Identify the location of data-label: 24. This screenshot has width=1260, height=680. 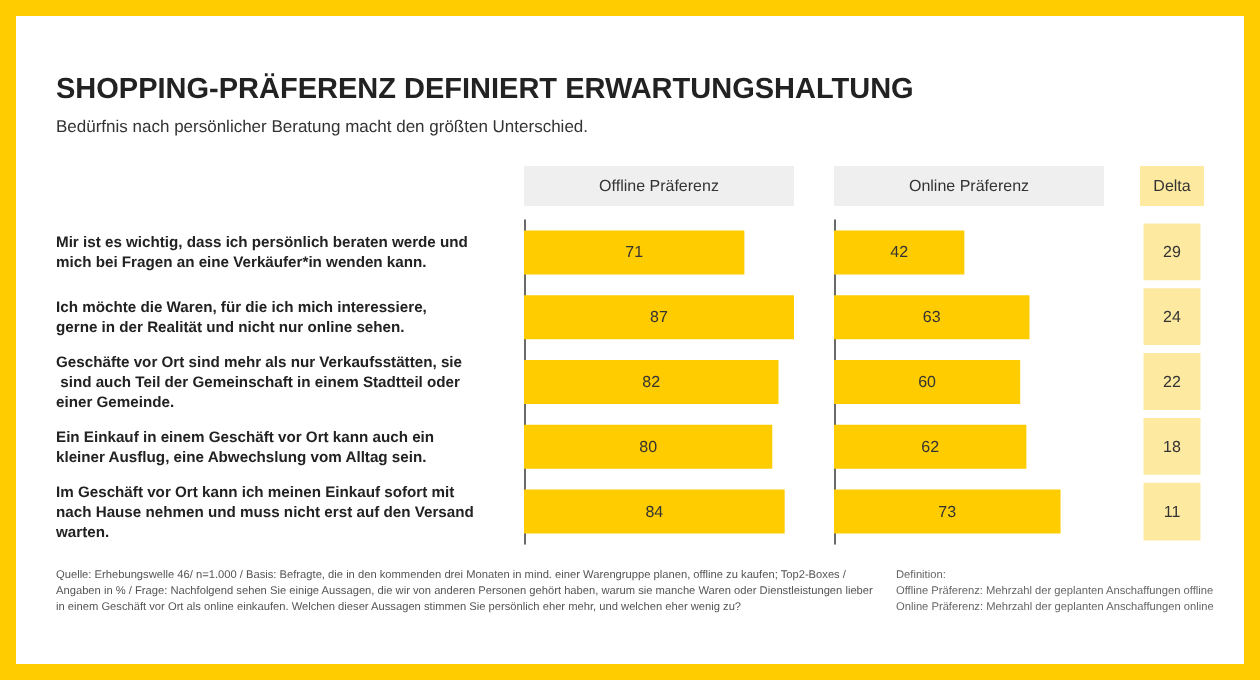
(1172, 317).